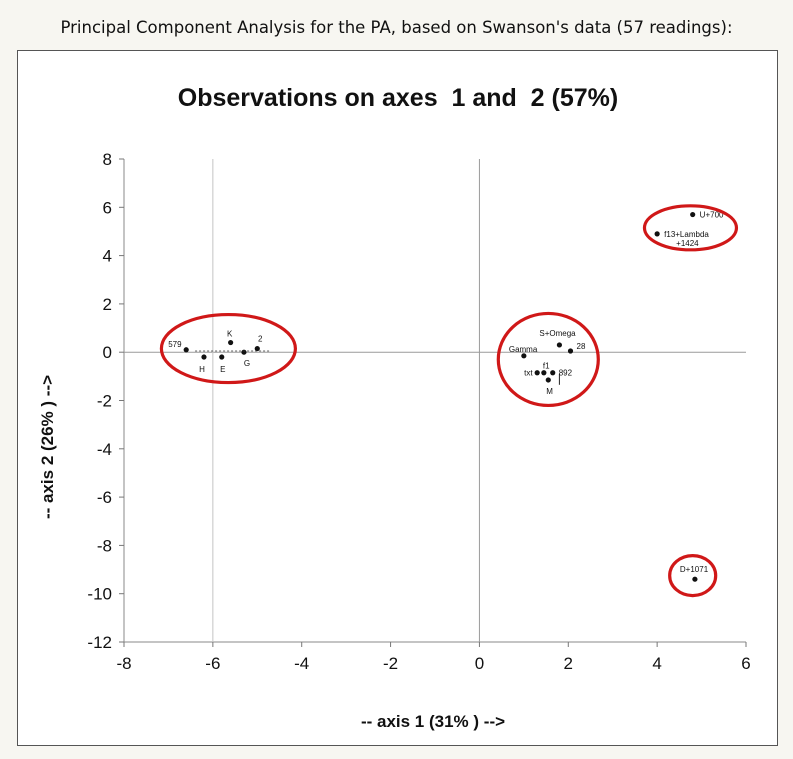 This screenshot has height=759, width=793. I want to click on point-label: 579, so click(175, 344).